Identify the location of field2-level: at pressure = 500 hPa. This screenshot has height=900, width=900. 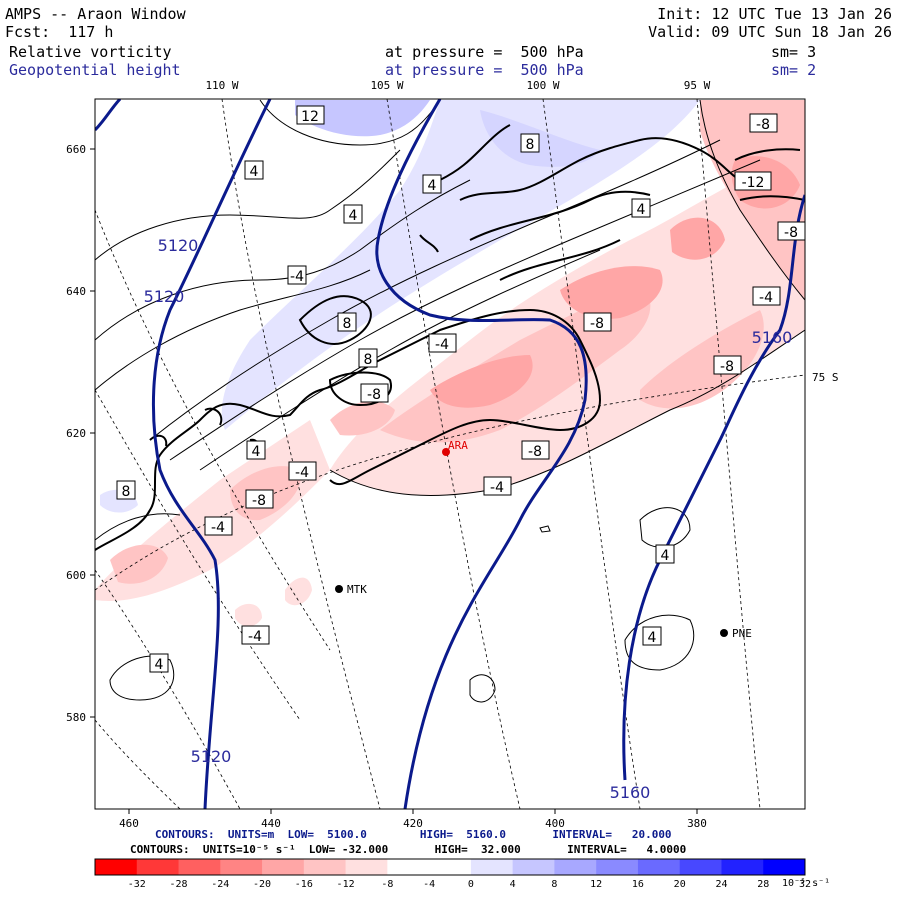
(484, 70).